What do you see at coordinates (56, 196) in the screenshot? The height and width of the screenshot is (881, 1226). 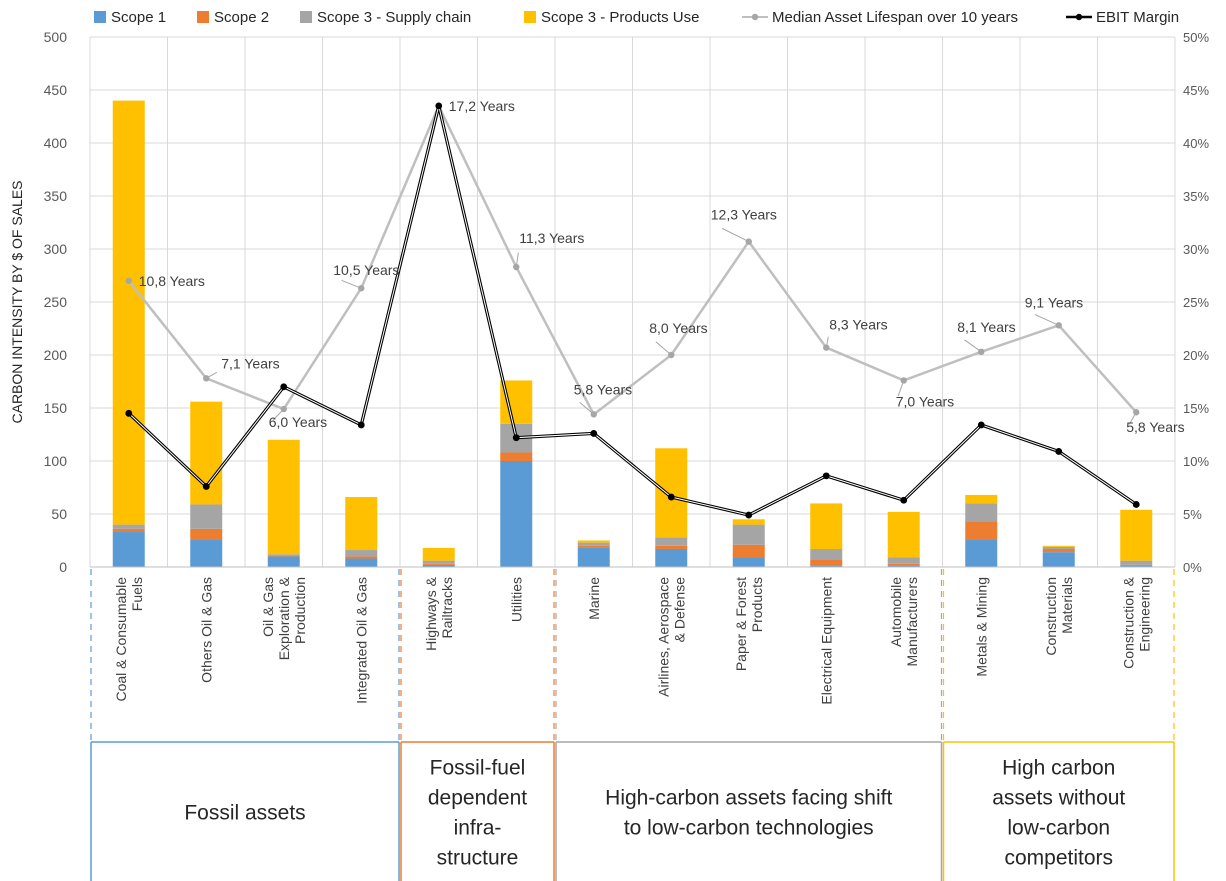 I see `y-tick-label: 350` at bounding box center [56, 196].